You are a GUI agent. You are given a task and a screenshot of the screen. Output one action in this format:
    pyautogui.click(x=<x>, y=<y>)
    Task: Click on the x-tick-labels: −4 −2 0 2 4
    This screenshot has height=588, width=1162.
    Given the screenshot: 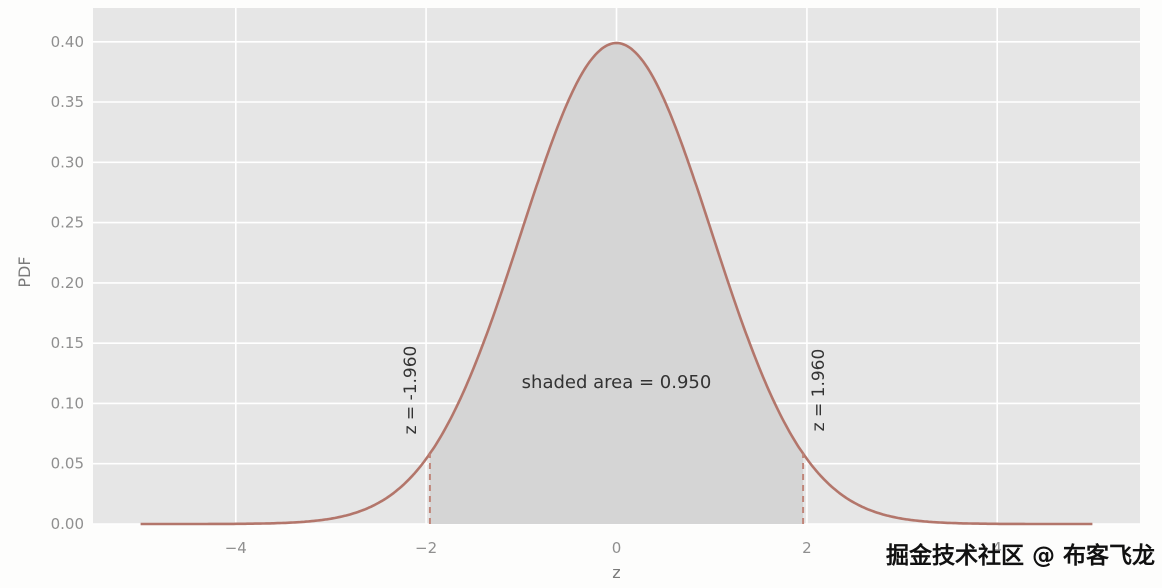 What is the action you would take?
    pyautogui.click(x=613, y=548)
    